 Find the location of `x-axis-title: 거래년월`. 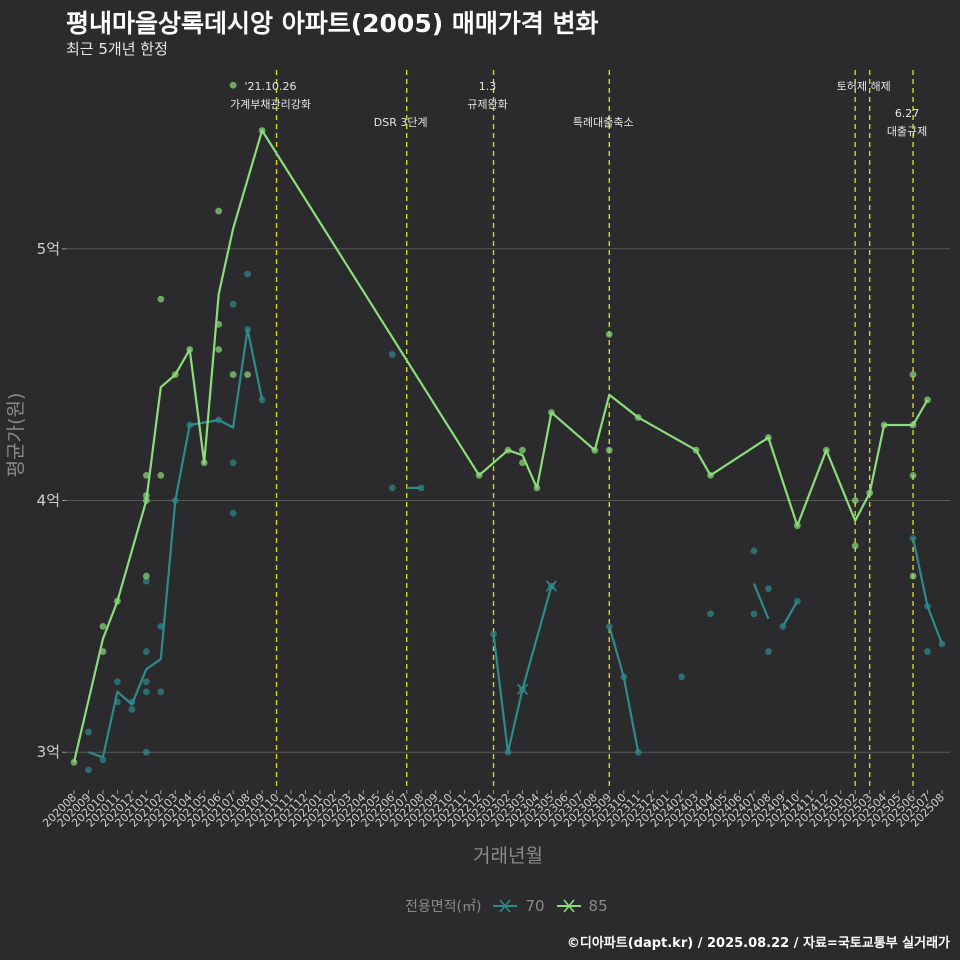

x-axis-title: 거래년월 is located at coordinates (508, 856).